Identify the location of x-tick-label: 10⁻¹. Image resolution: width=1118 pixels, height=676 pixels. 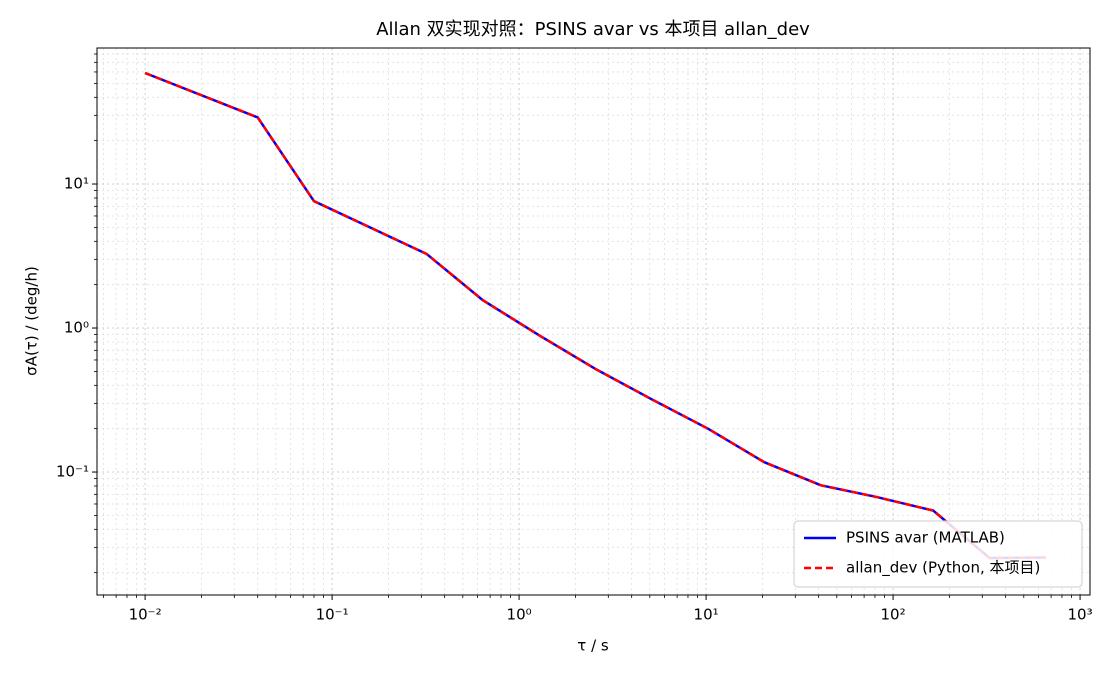
(332, 615).